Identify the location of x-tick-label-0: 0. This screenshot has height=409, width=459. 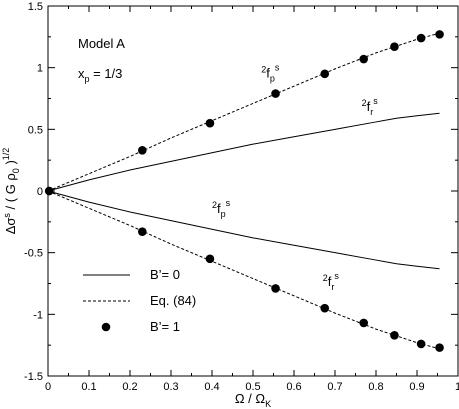
(48, 387).